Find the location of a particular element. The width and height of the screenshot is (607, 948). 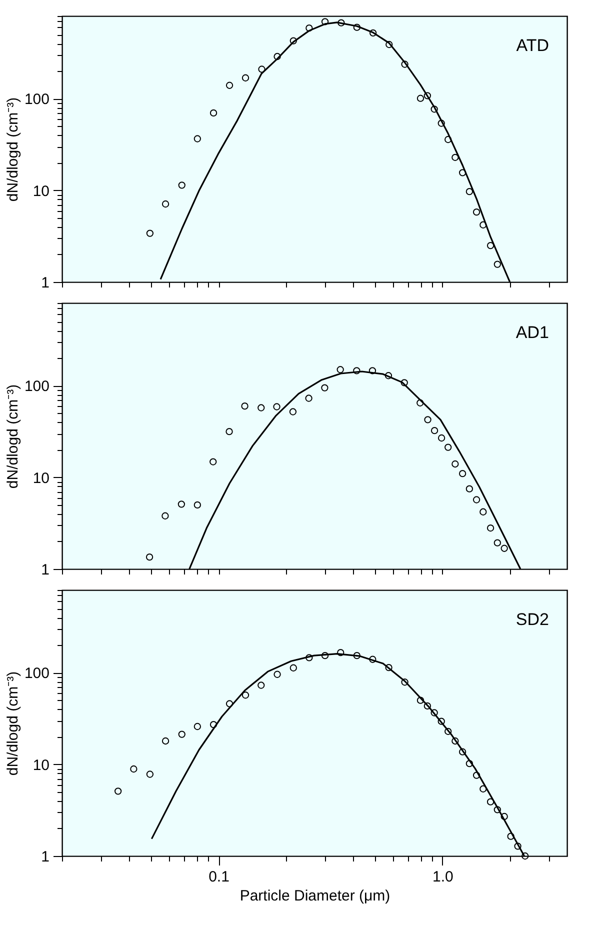

x-axis-title: Particle Diameter (μm) is located at coordinates (315, 896).